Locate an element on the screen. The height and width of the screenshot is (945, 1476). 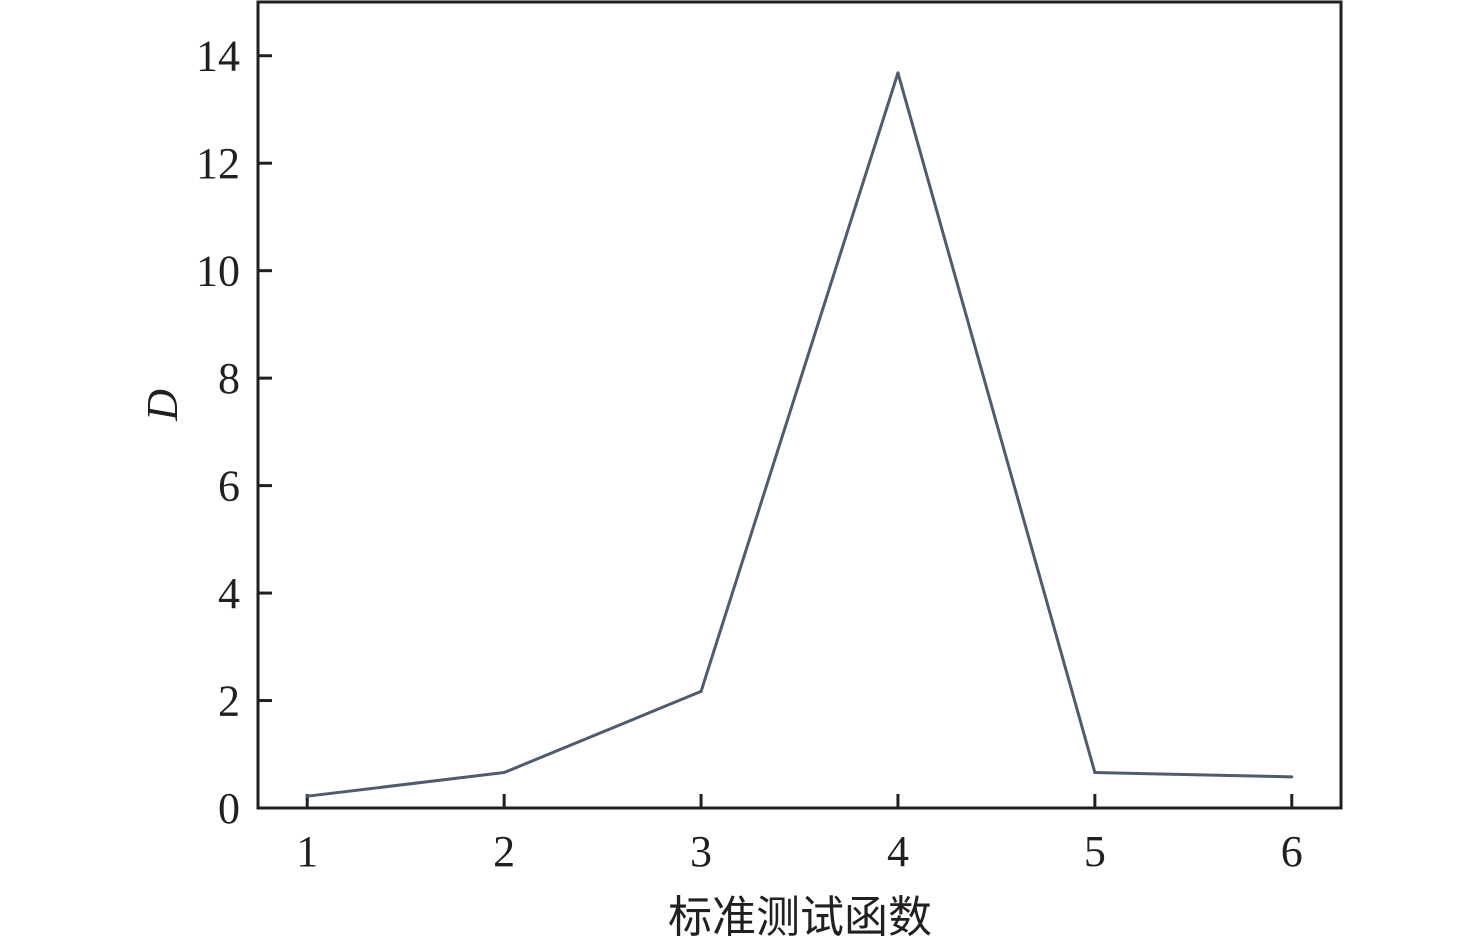
x-tick-label: 6 is located at coordinates (1292, 851).